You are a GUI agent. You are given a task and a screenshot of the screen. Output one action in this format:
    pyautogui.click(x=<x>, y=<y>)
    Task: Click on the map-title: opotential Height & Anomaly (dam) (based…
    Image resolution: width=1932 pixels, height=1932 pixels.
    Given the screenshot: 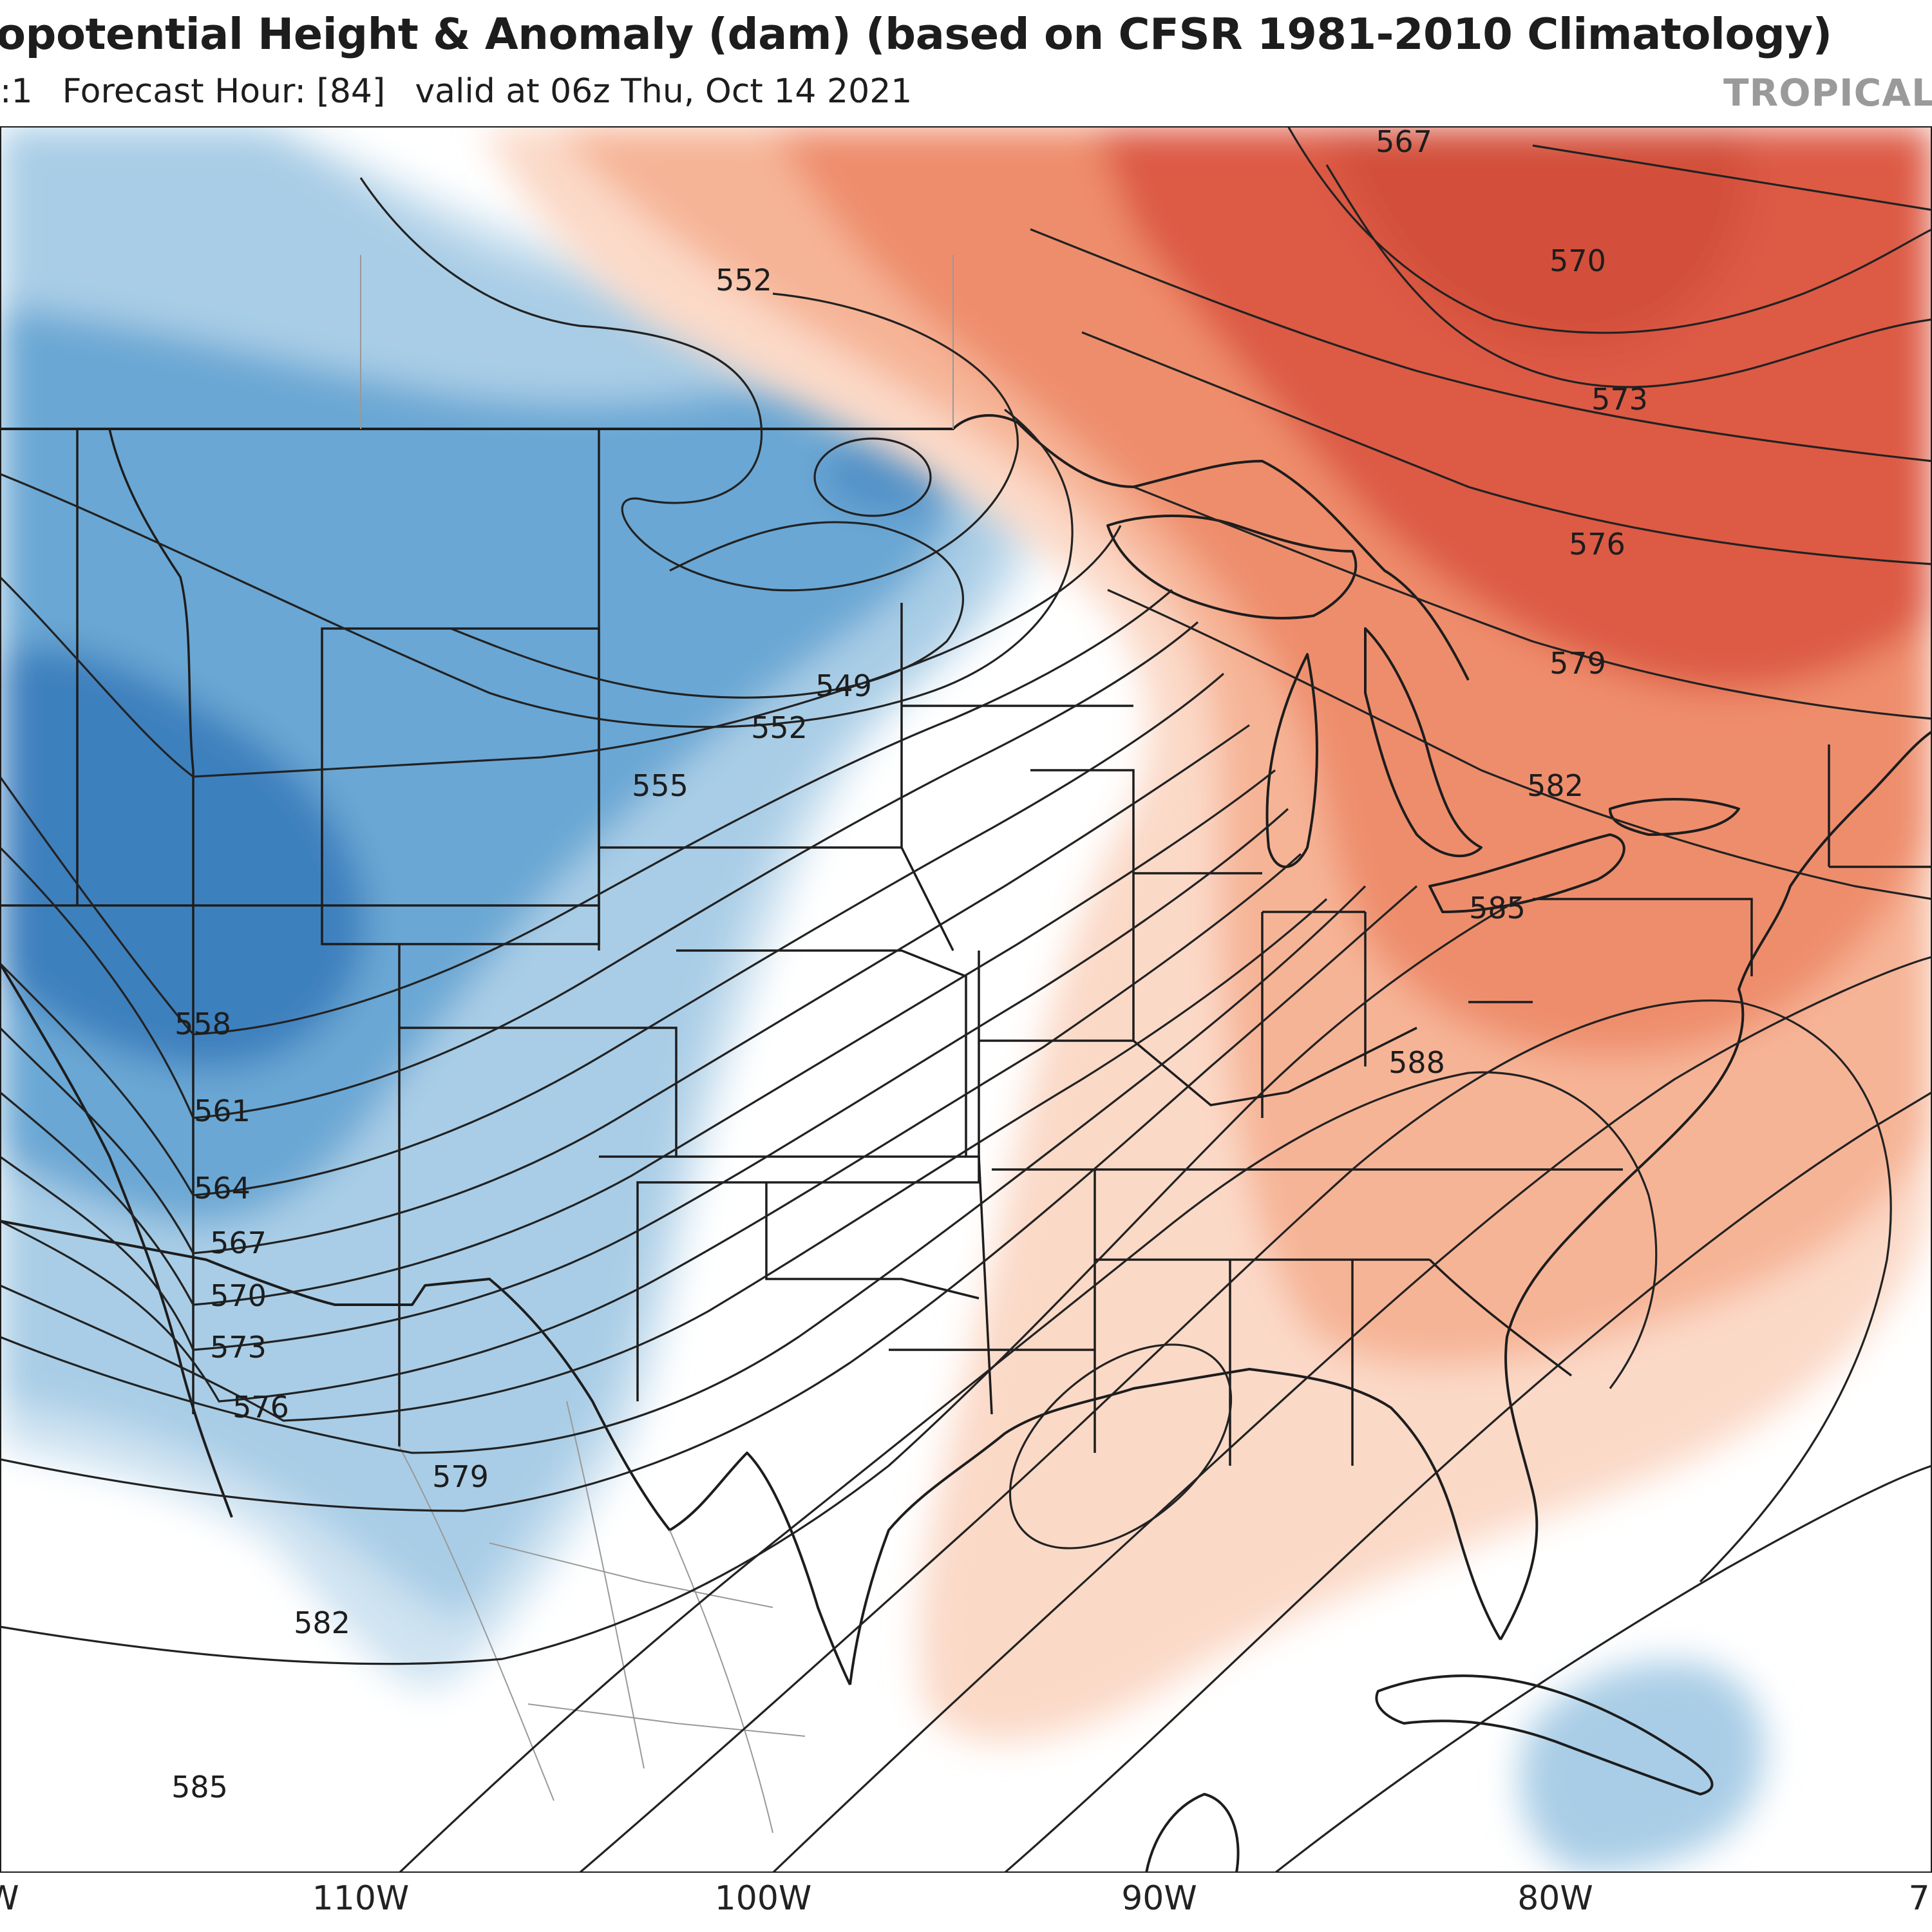 What is the action you would take?
    pyautogui.click(x=916, y=34)
    